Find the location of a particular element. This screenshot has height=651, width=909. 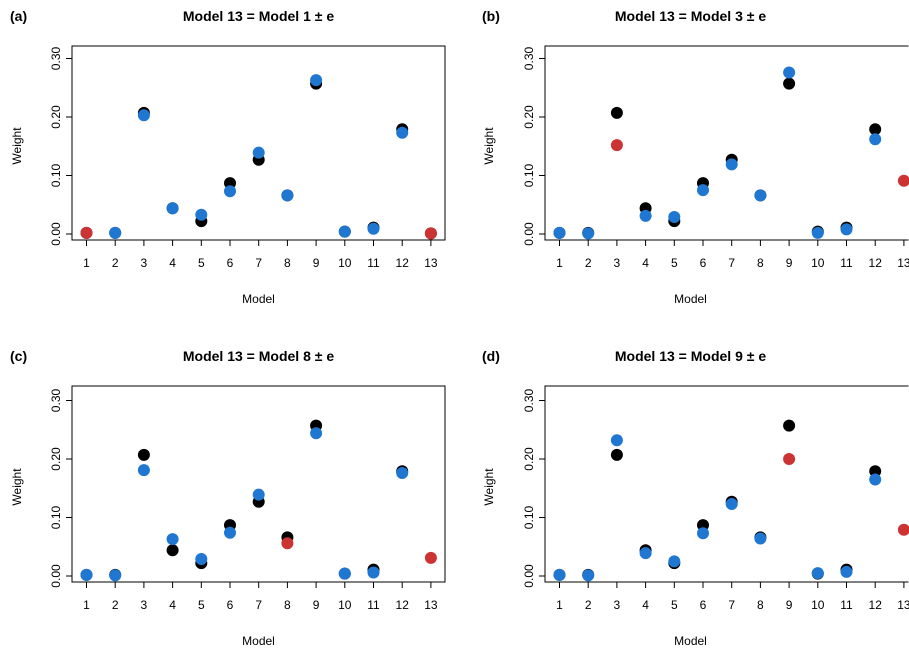

chart-title: Model 13 = Model 1 ± e is located at coordinates (258, 16).